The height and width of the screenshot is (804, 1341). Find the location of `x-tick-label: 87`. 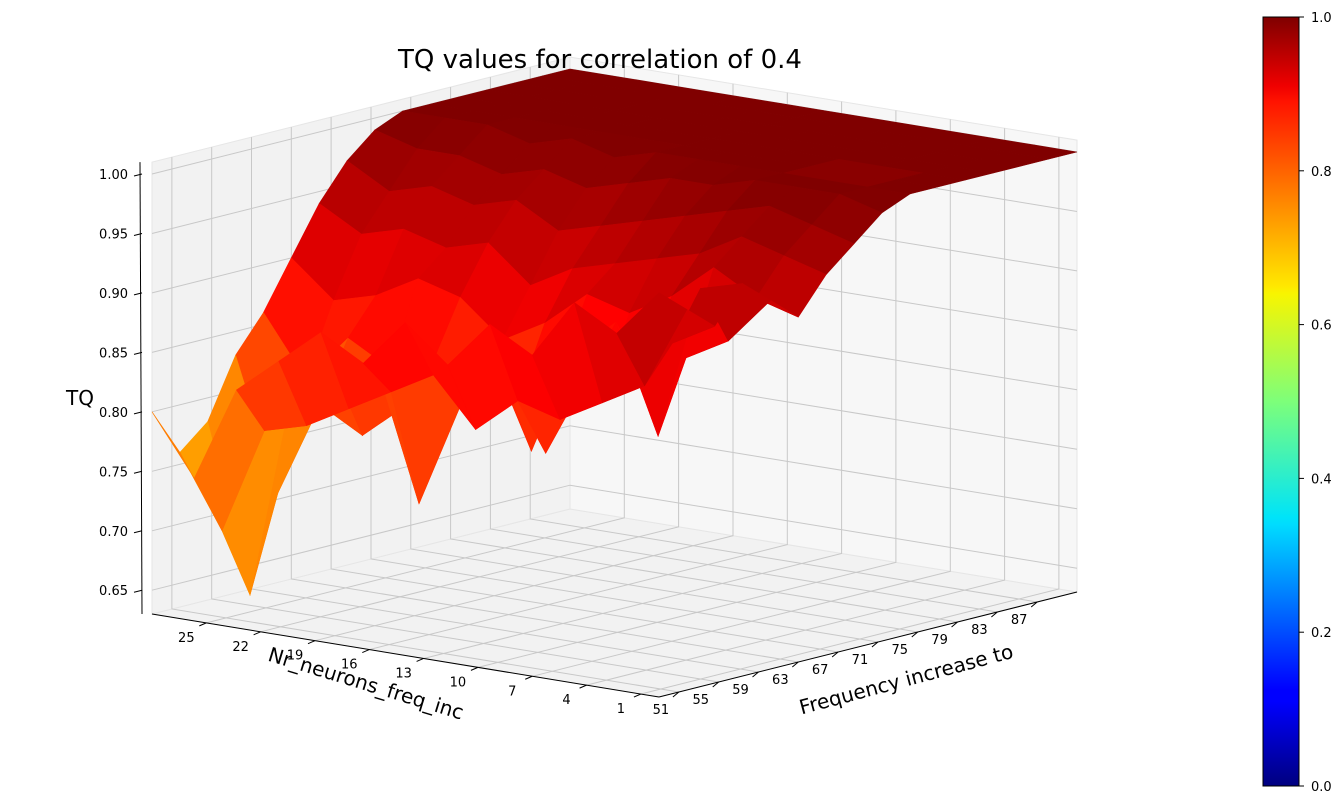

x-tick-label: 87 is located at coordinates (1019, 620).